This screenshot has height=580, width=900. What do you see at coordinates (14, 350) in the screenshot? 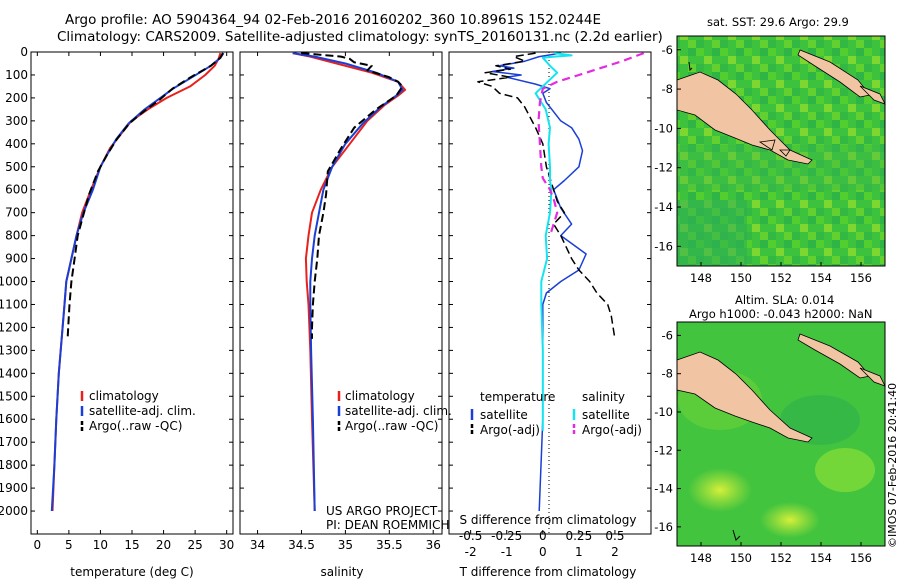
I see `pressure-tick-label: 1300` at bounding box center [14, 350].